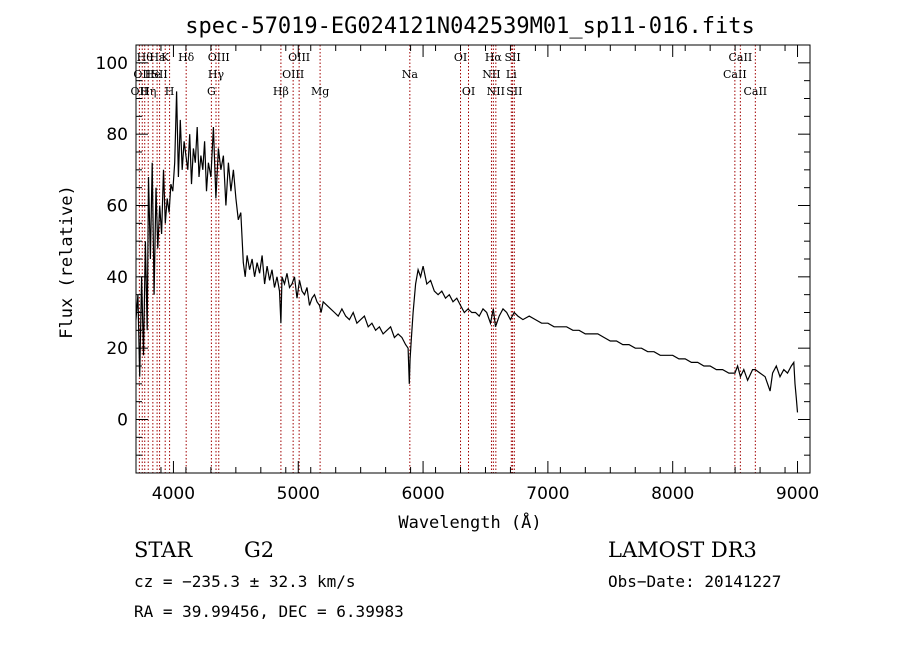  Describe the element at coordinates (511, 74) in the screenshot. I see `line-marker-label: Li` at that location.